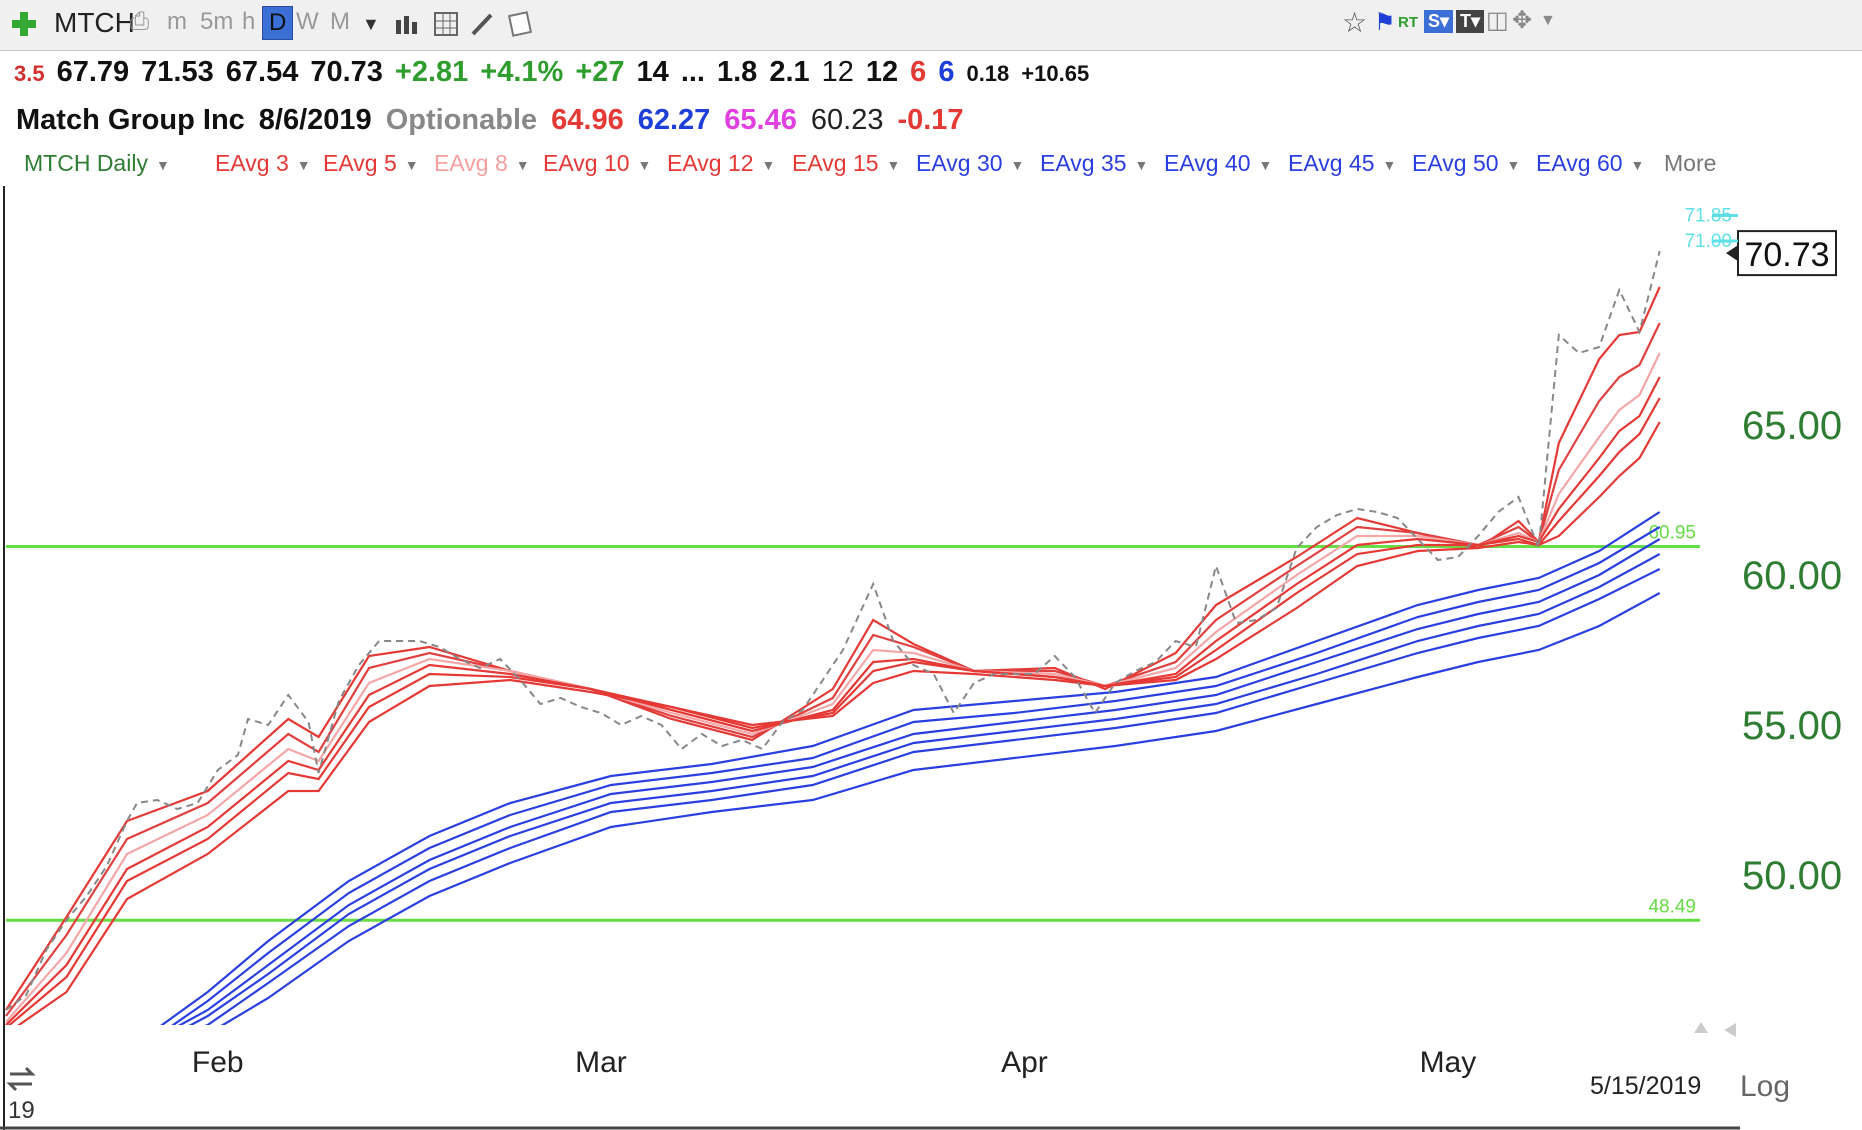 This screenshot has height=1130, width=1862. What do you see at coordinates (1672, 533) in the screenshot?
I see `level-label-0: 60.95` at bounding box center [1672, 533].